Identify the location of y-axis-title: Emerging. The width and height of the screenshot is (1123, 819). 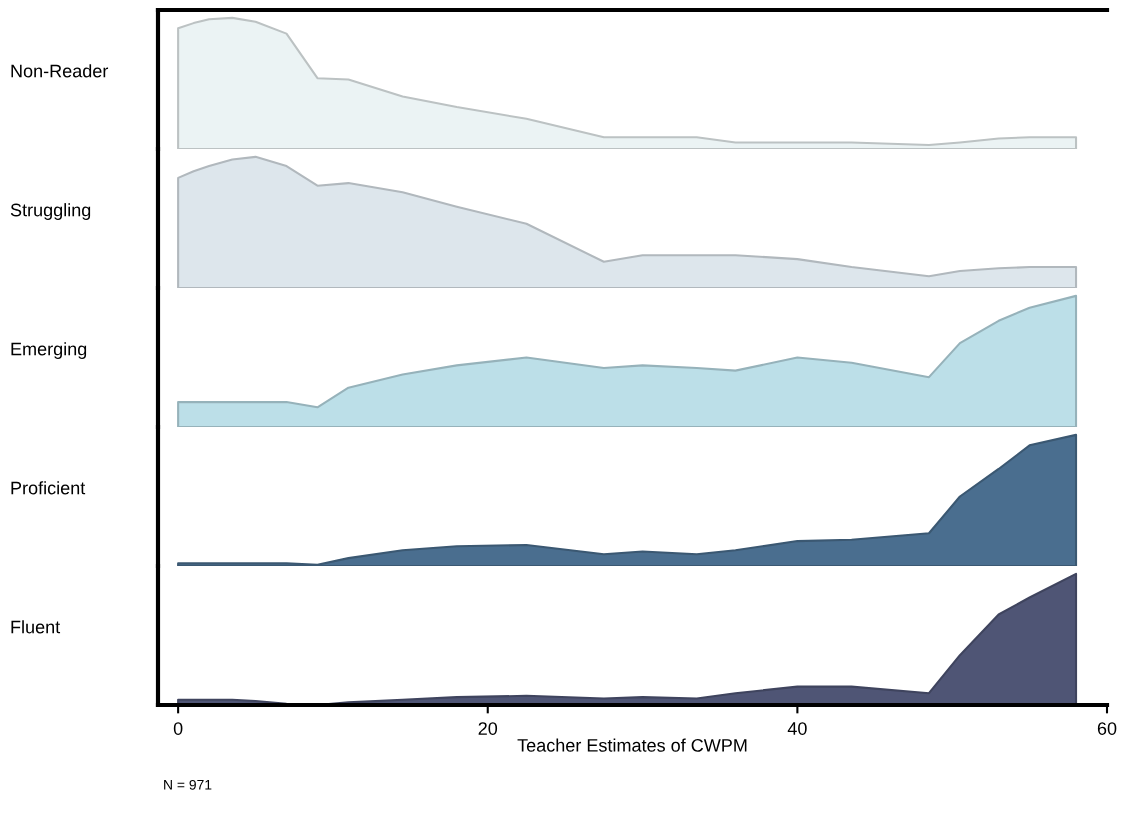
(49, 350).